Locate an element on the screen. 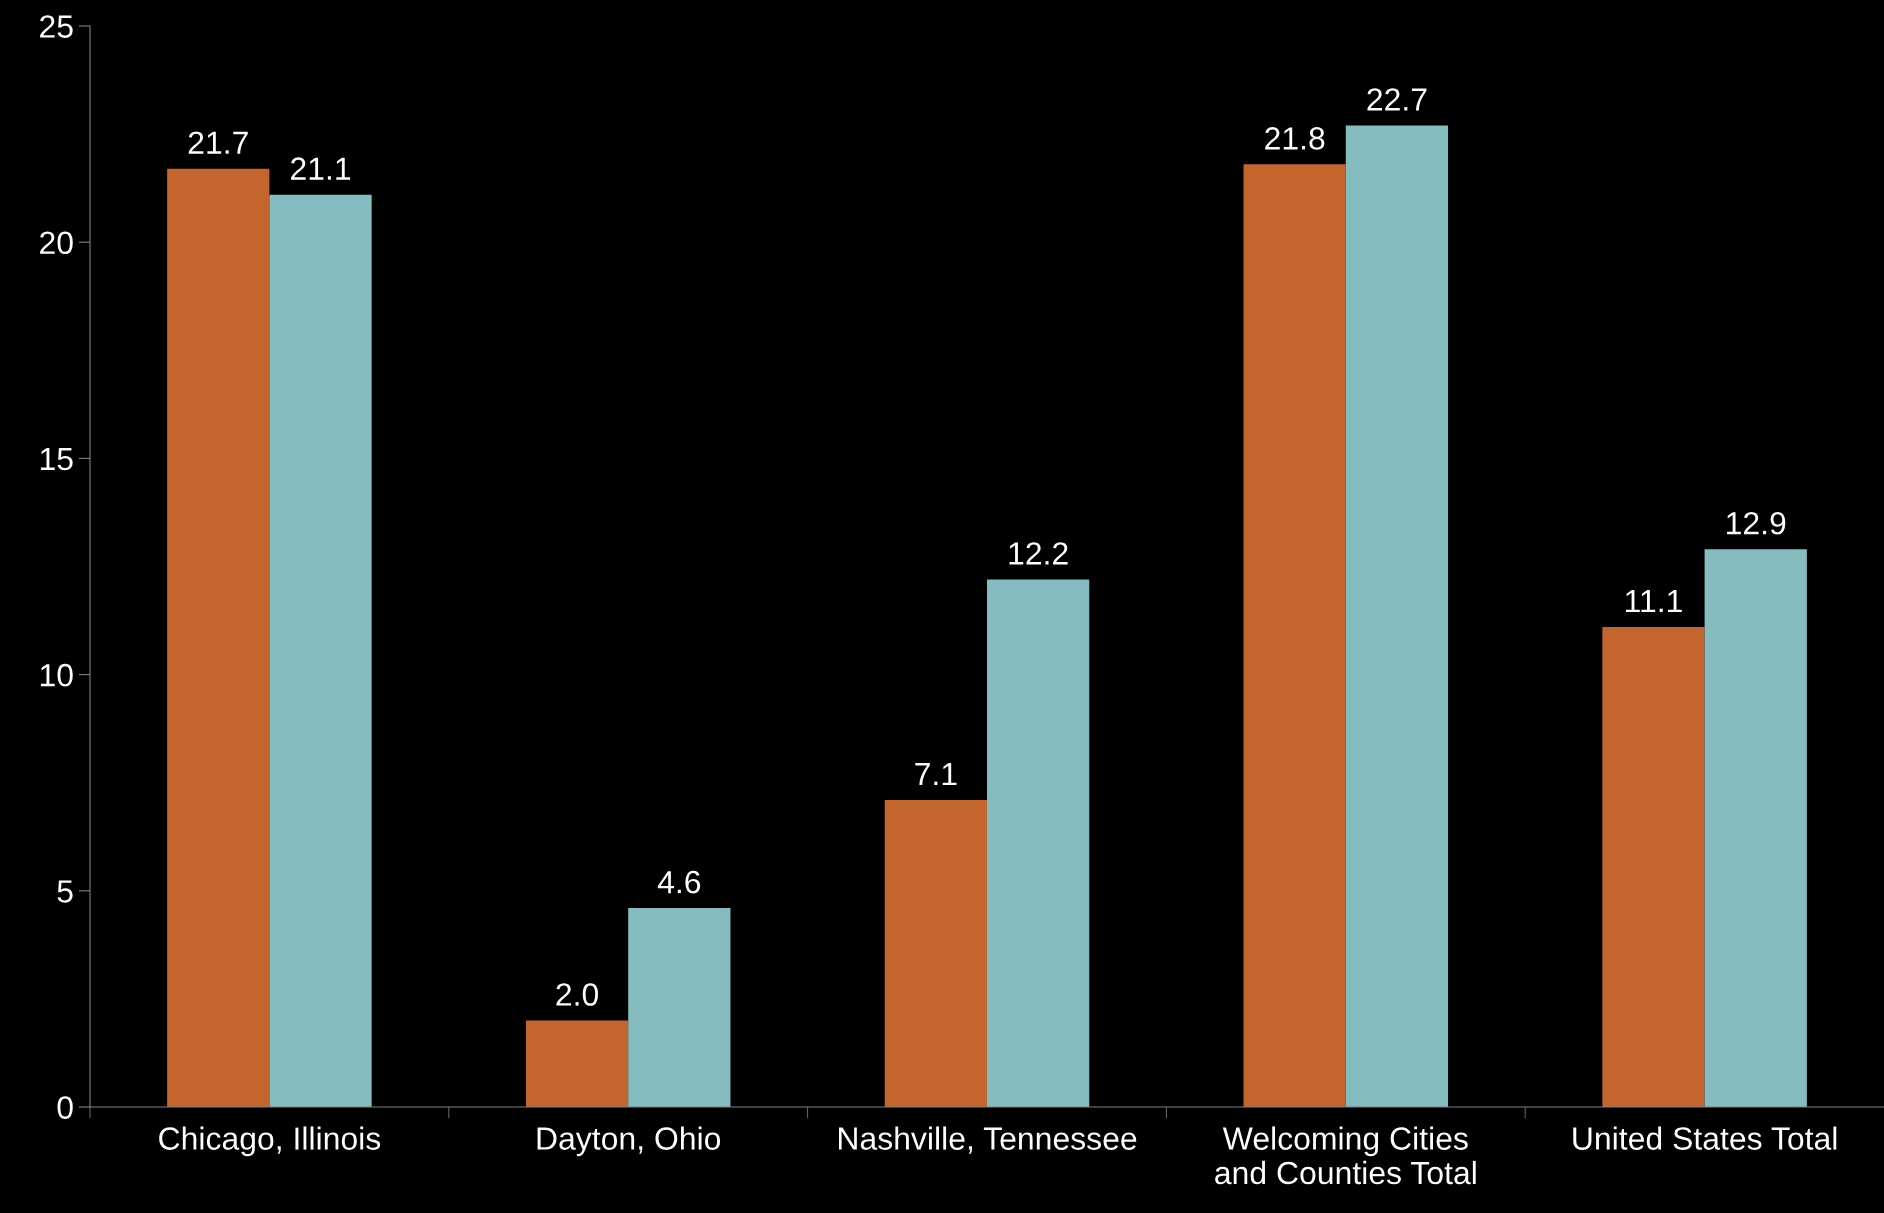 The image size is (1884, 1213). y-tick-label: 20 is located at coordinates (56, 243).